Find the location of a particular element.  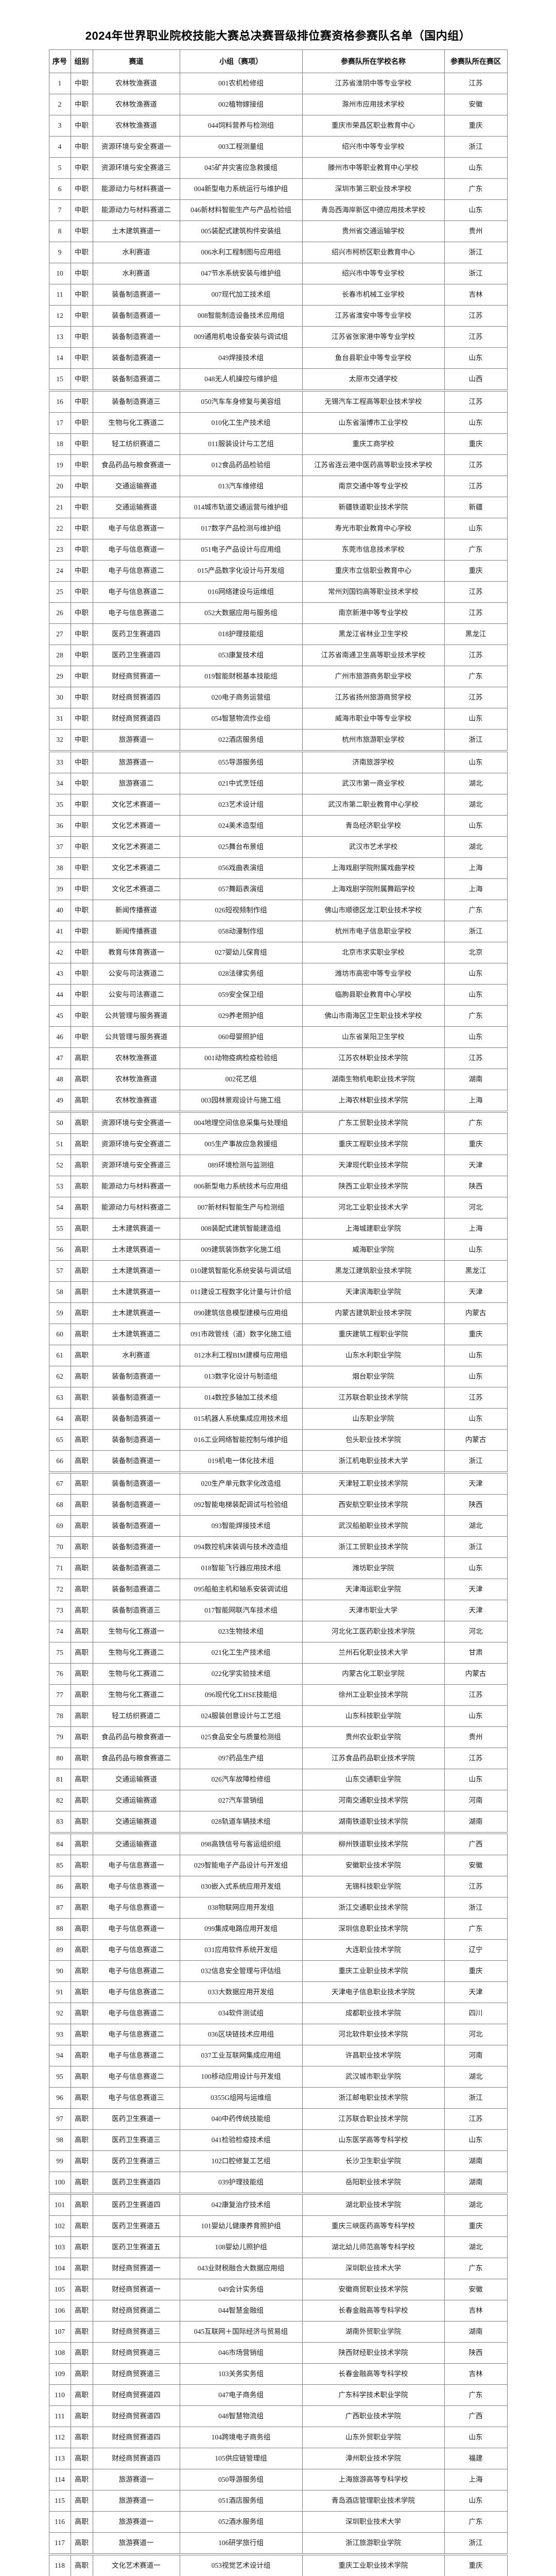

cell-school: 上海旅游高等专科学校 is located at coordinates (373, 2479).